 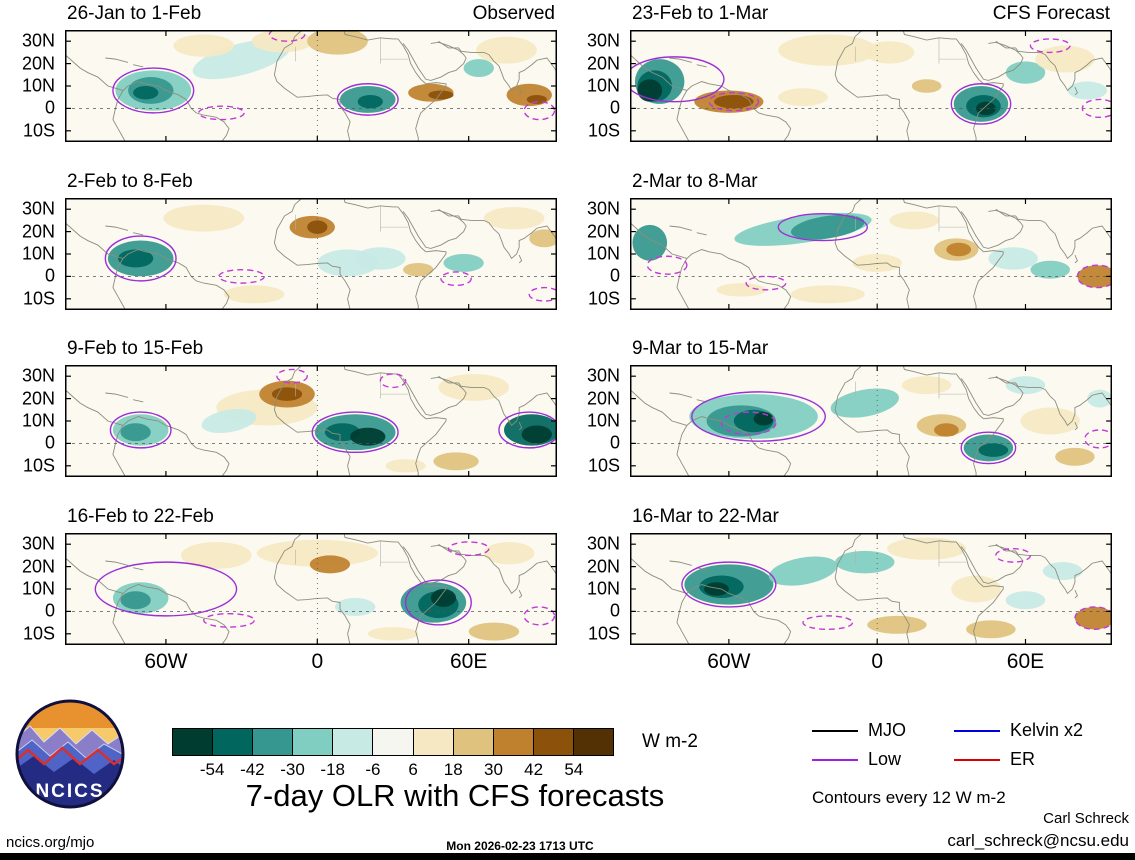 What do you see at coordinates (1038, 840) in the screenshot?
I see `credit-email: carl_schreck@ncsu.edu` at bounding box center [1038, 840].